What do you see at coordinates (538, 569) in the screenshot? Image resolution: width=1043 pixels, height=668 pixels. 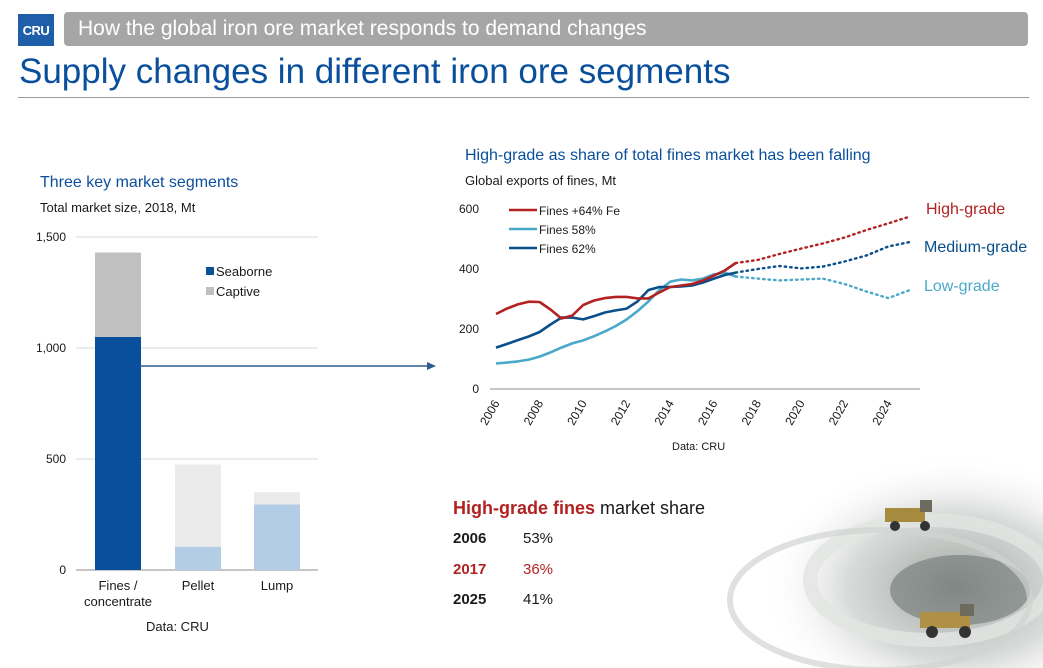 I see `share-value: 36%` at bounding box center [538, 569].